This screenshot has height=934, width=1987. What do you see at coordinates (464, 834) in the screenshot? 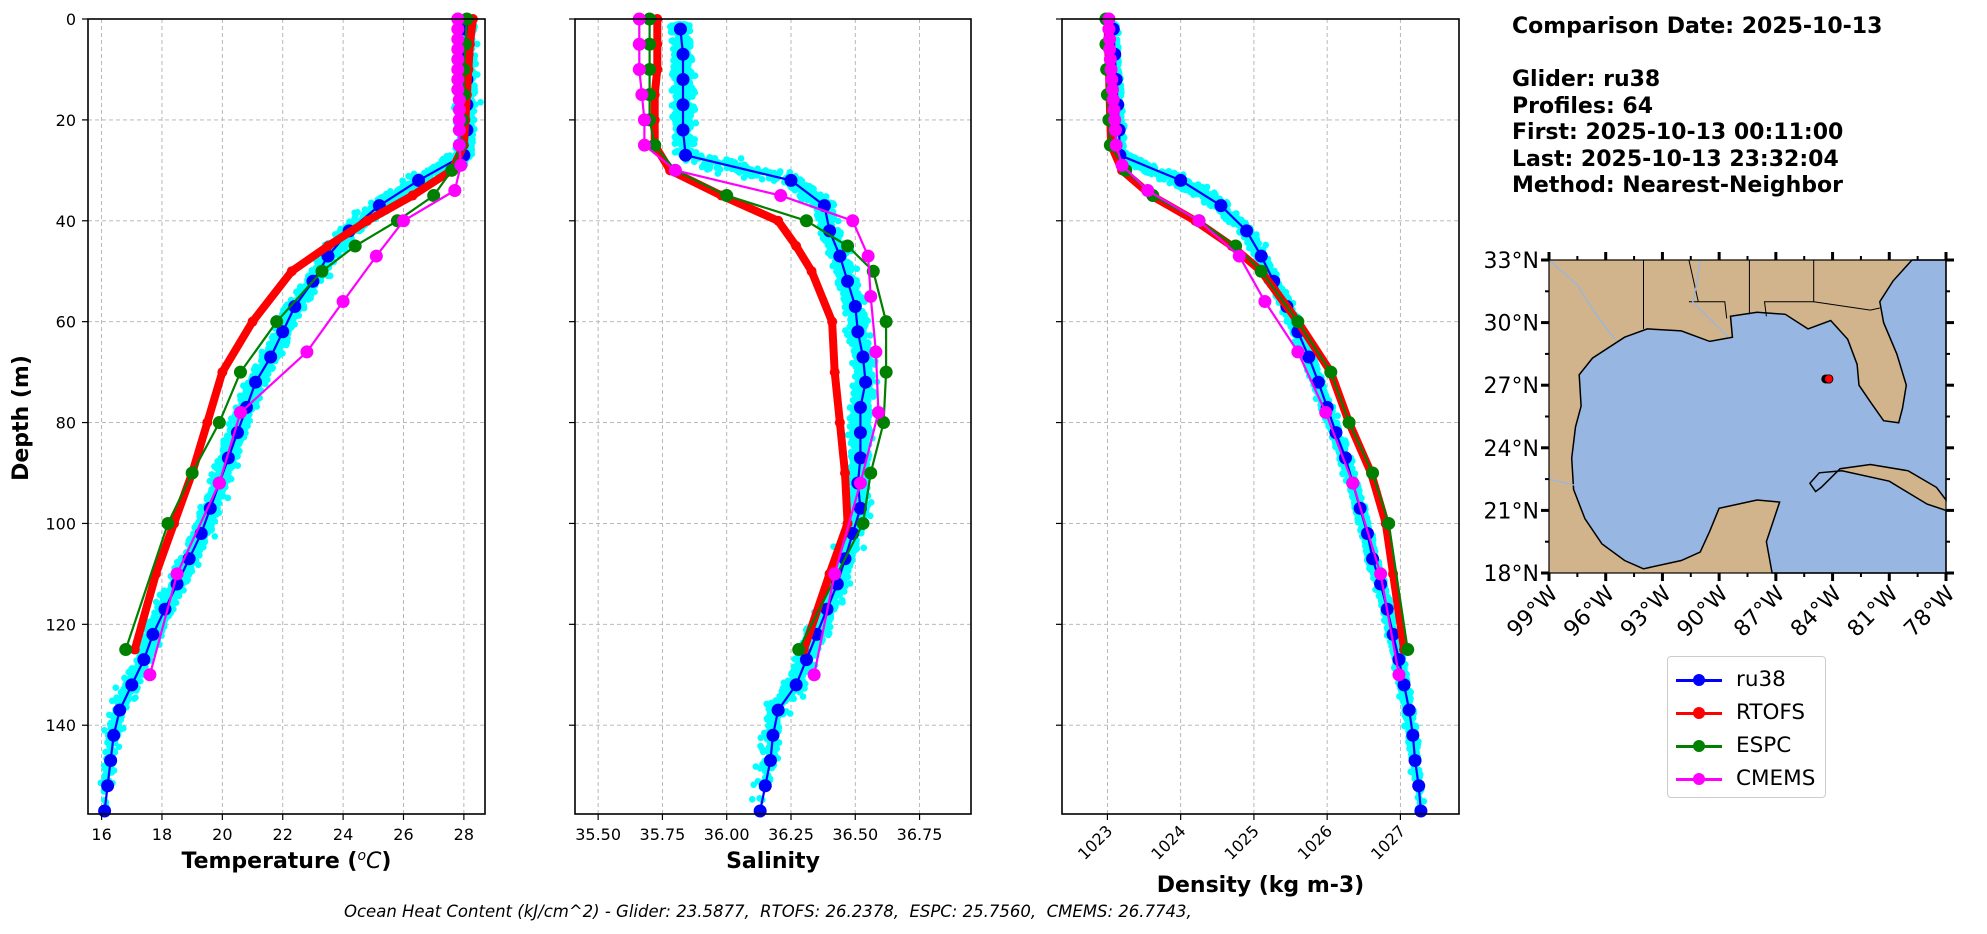
I see `x-tick-label: 28` at bounding box center [464, 834].